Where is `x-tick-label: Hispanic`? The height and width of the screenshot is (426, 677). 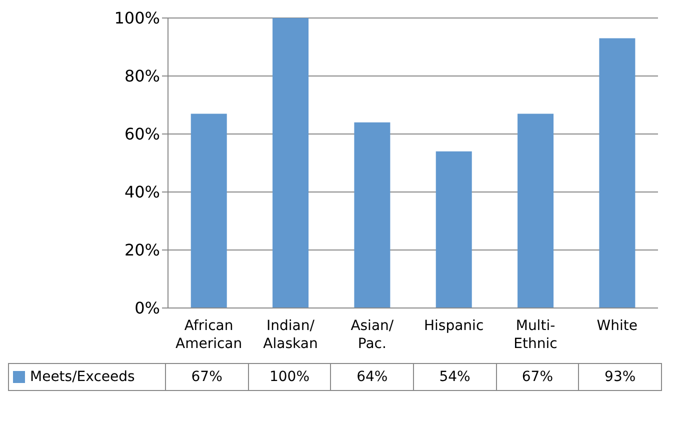 x-tick-label: Hispanic is located at coordinates (454, 326).